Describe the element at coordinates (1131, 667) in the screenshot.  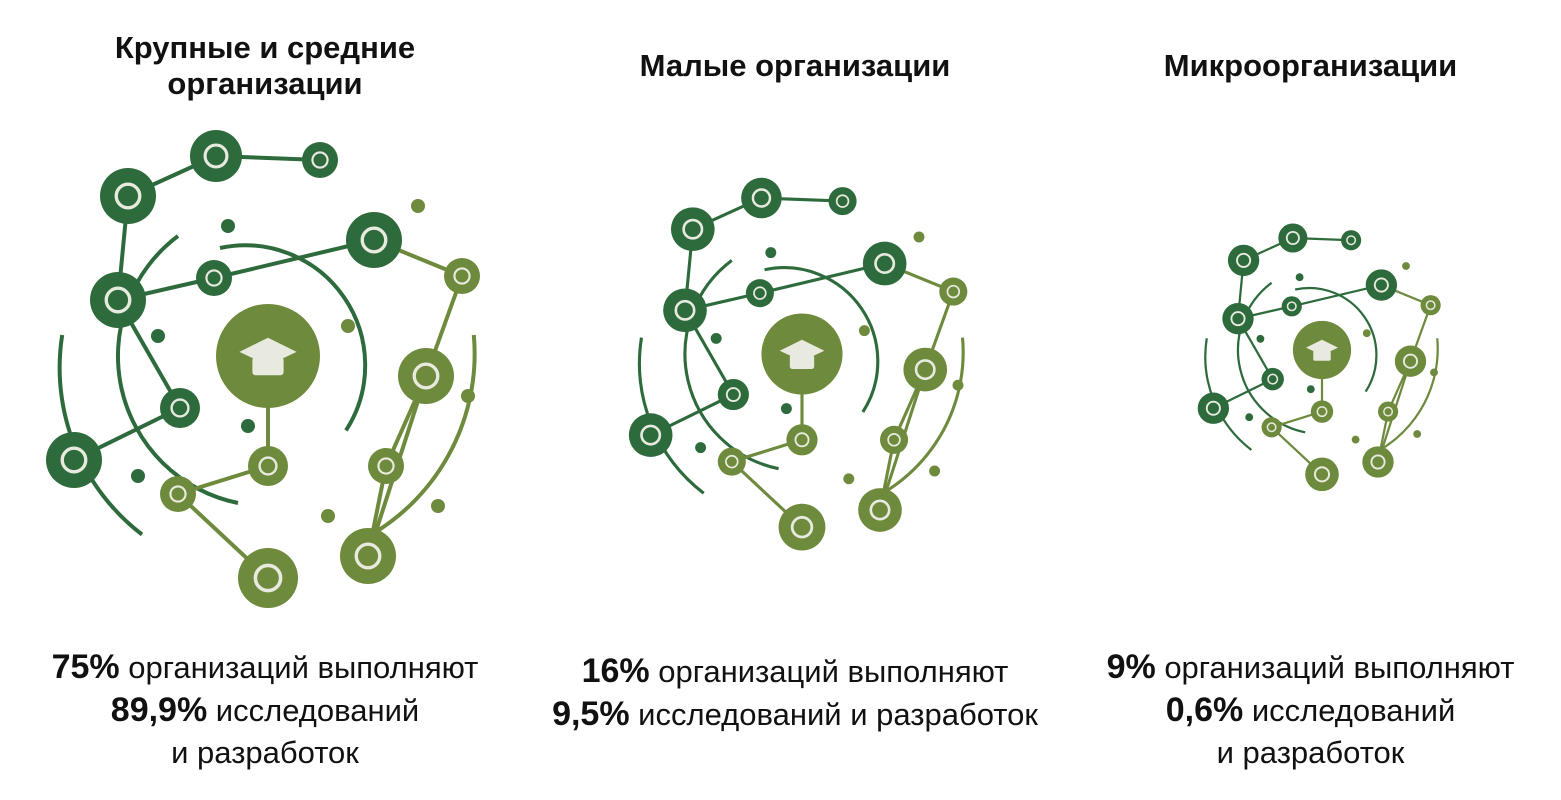
I see `orgs-percent: 9%` at that location.